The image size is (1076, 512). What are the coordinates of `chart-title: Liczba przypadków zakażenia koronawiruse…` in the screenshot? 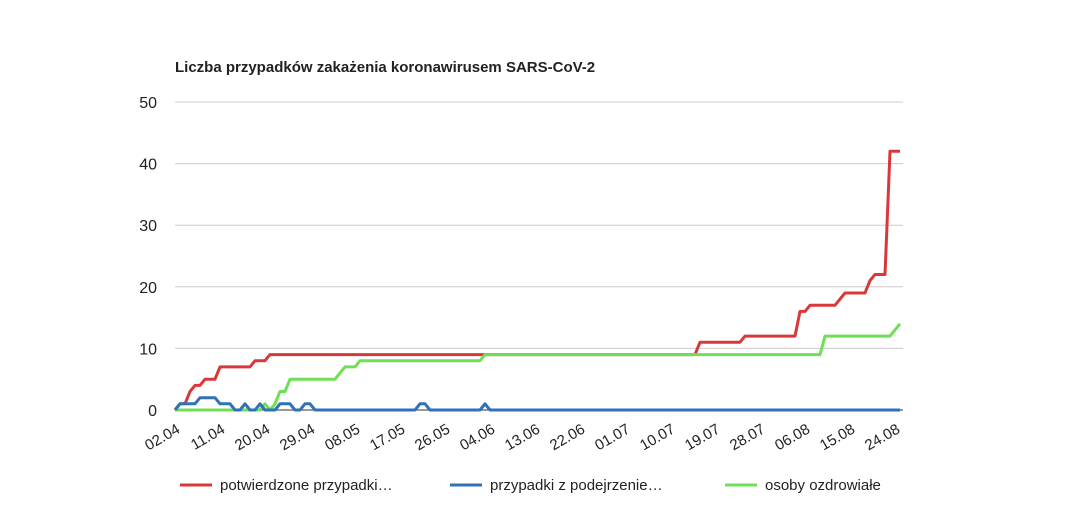 It's located at (385, 67).